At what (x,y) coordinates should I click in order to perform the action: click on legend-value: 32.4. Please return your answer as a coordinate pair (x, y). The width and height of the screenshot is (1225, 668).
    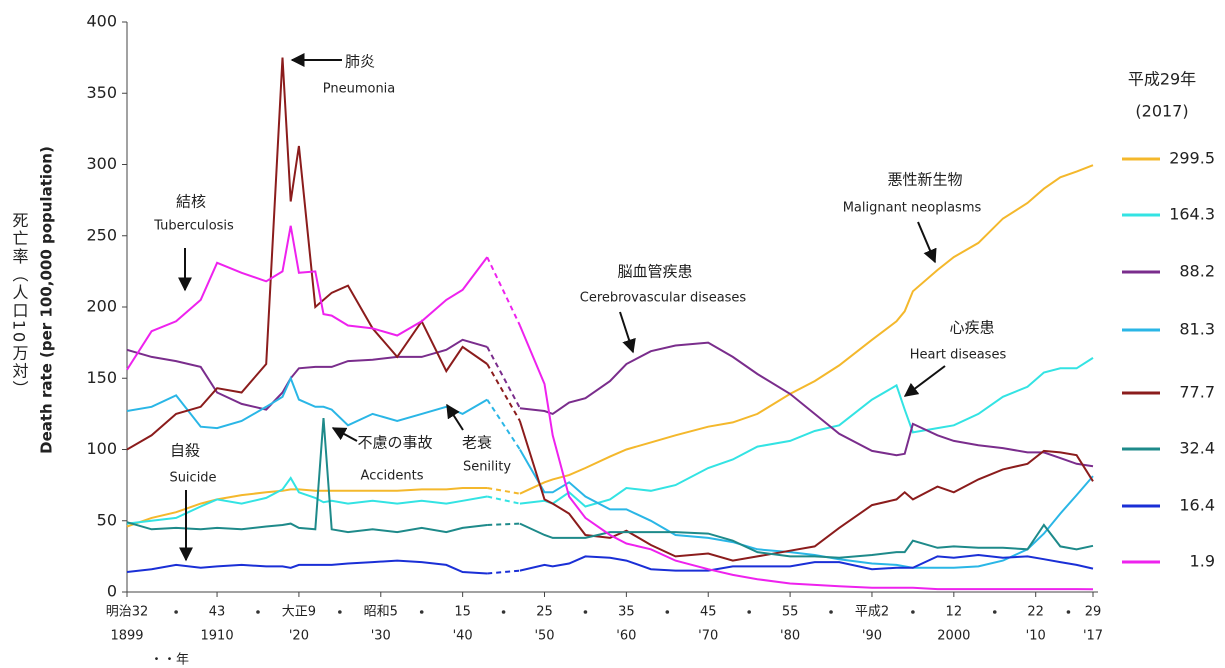
    Looking at the image, I should click on (1197, 448).